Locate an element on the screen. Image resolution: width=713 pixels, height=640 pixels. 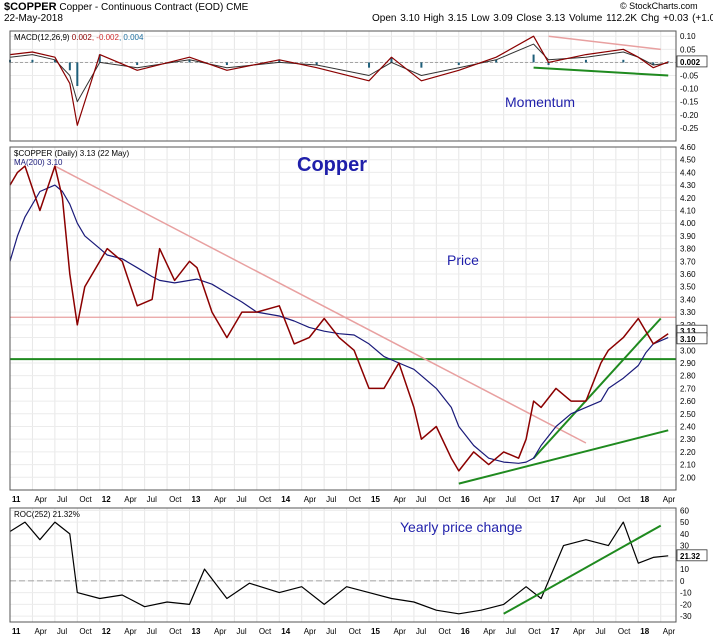
price-x-tick-label: 18 is located at coordinates (644, 499).